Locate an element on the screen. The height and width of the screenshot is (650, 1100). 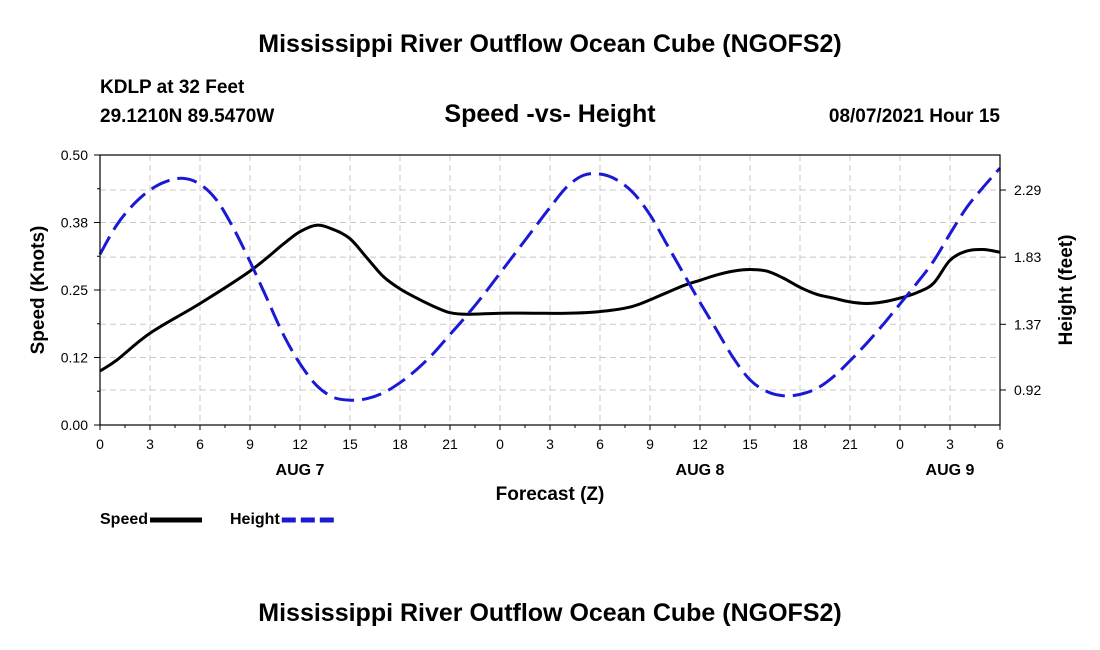
x-day-label: AUG 9 is located at coordinates (950, 470).